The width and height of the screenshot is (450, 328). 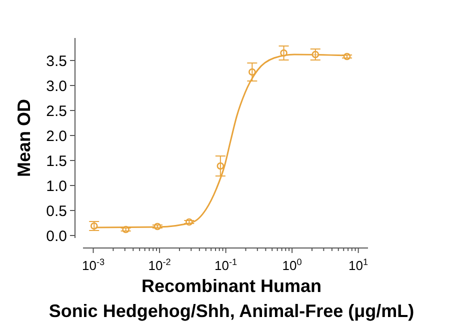 I want to click on y-tick-label: 1.0, so click(x=56, y=186).